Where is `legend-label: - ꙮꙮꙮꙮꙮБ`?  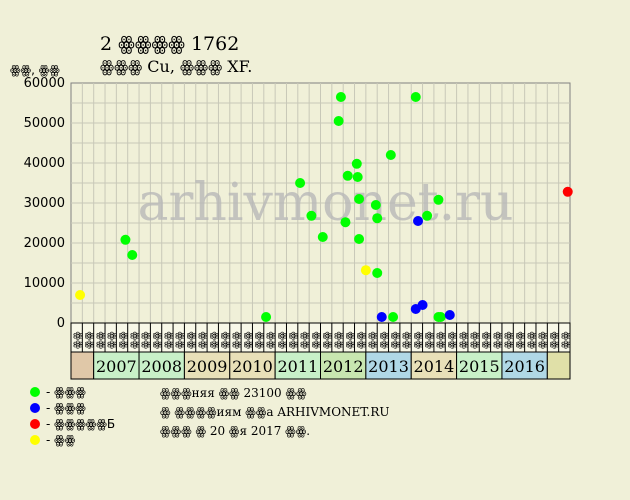 legend-label: - ꙮꙮꙮꙮꙮБ is located at coordinates (81, 424).